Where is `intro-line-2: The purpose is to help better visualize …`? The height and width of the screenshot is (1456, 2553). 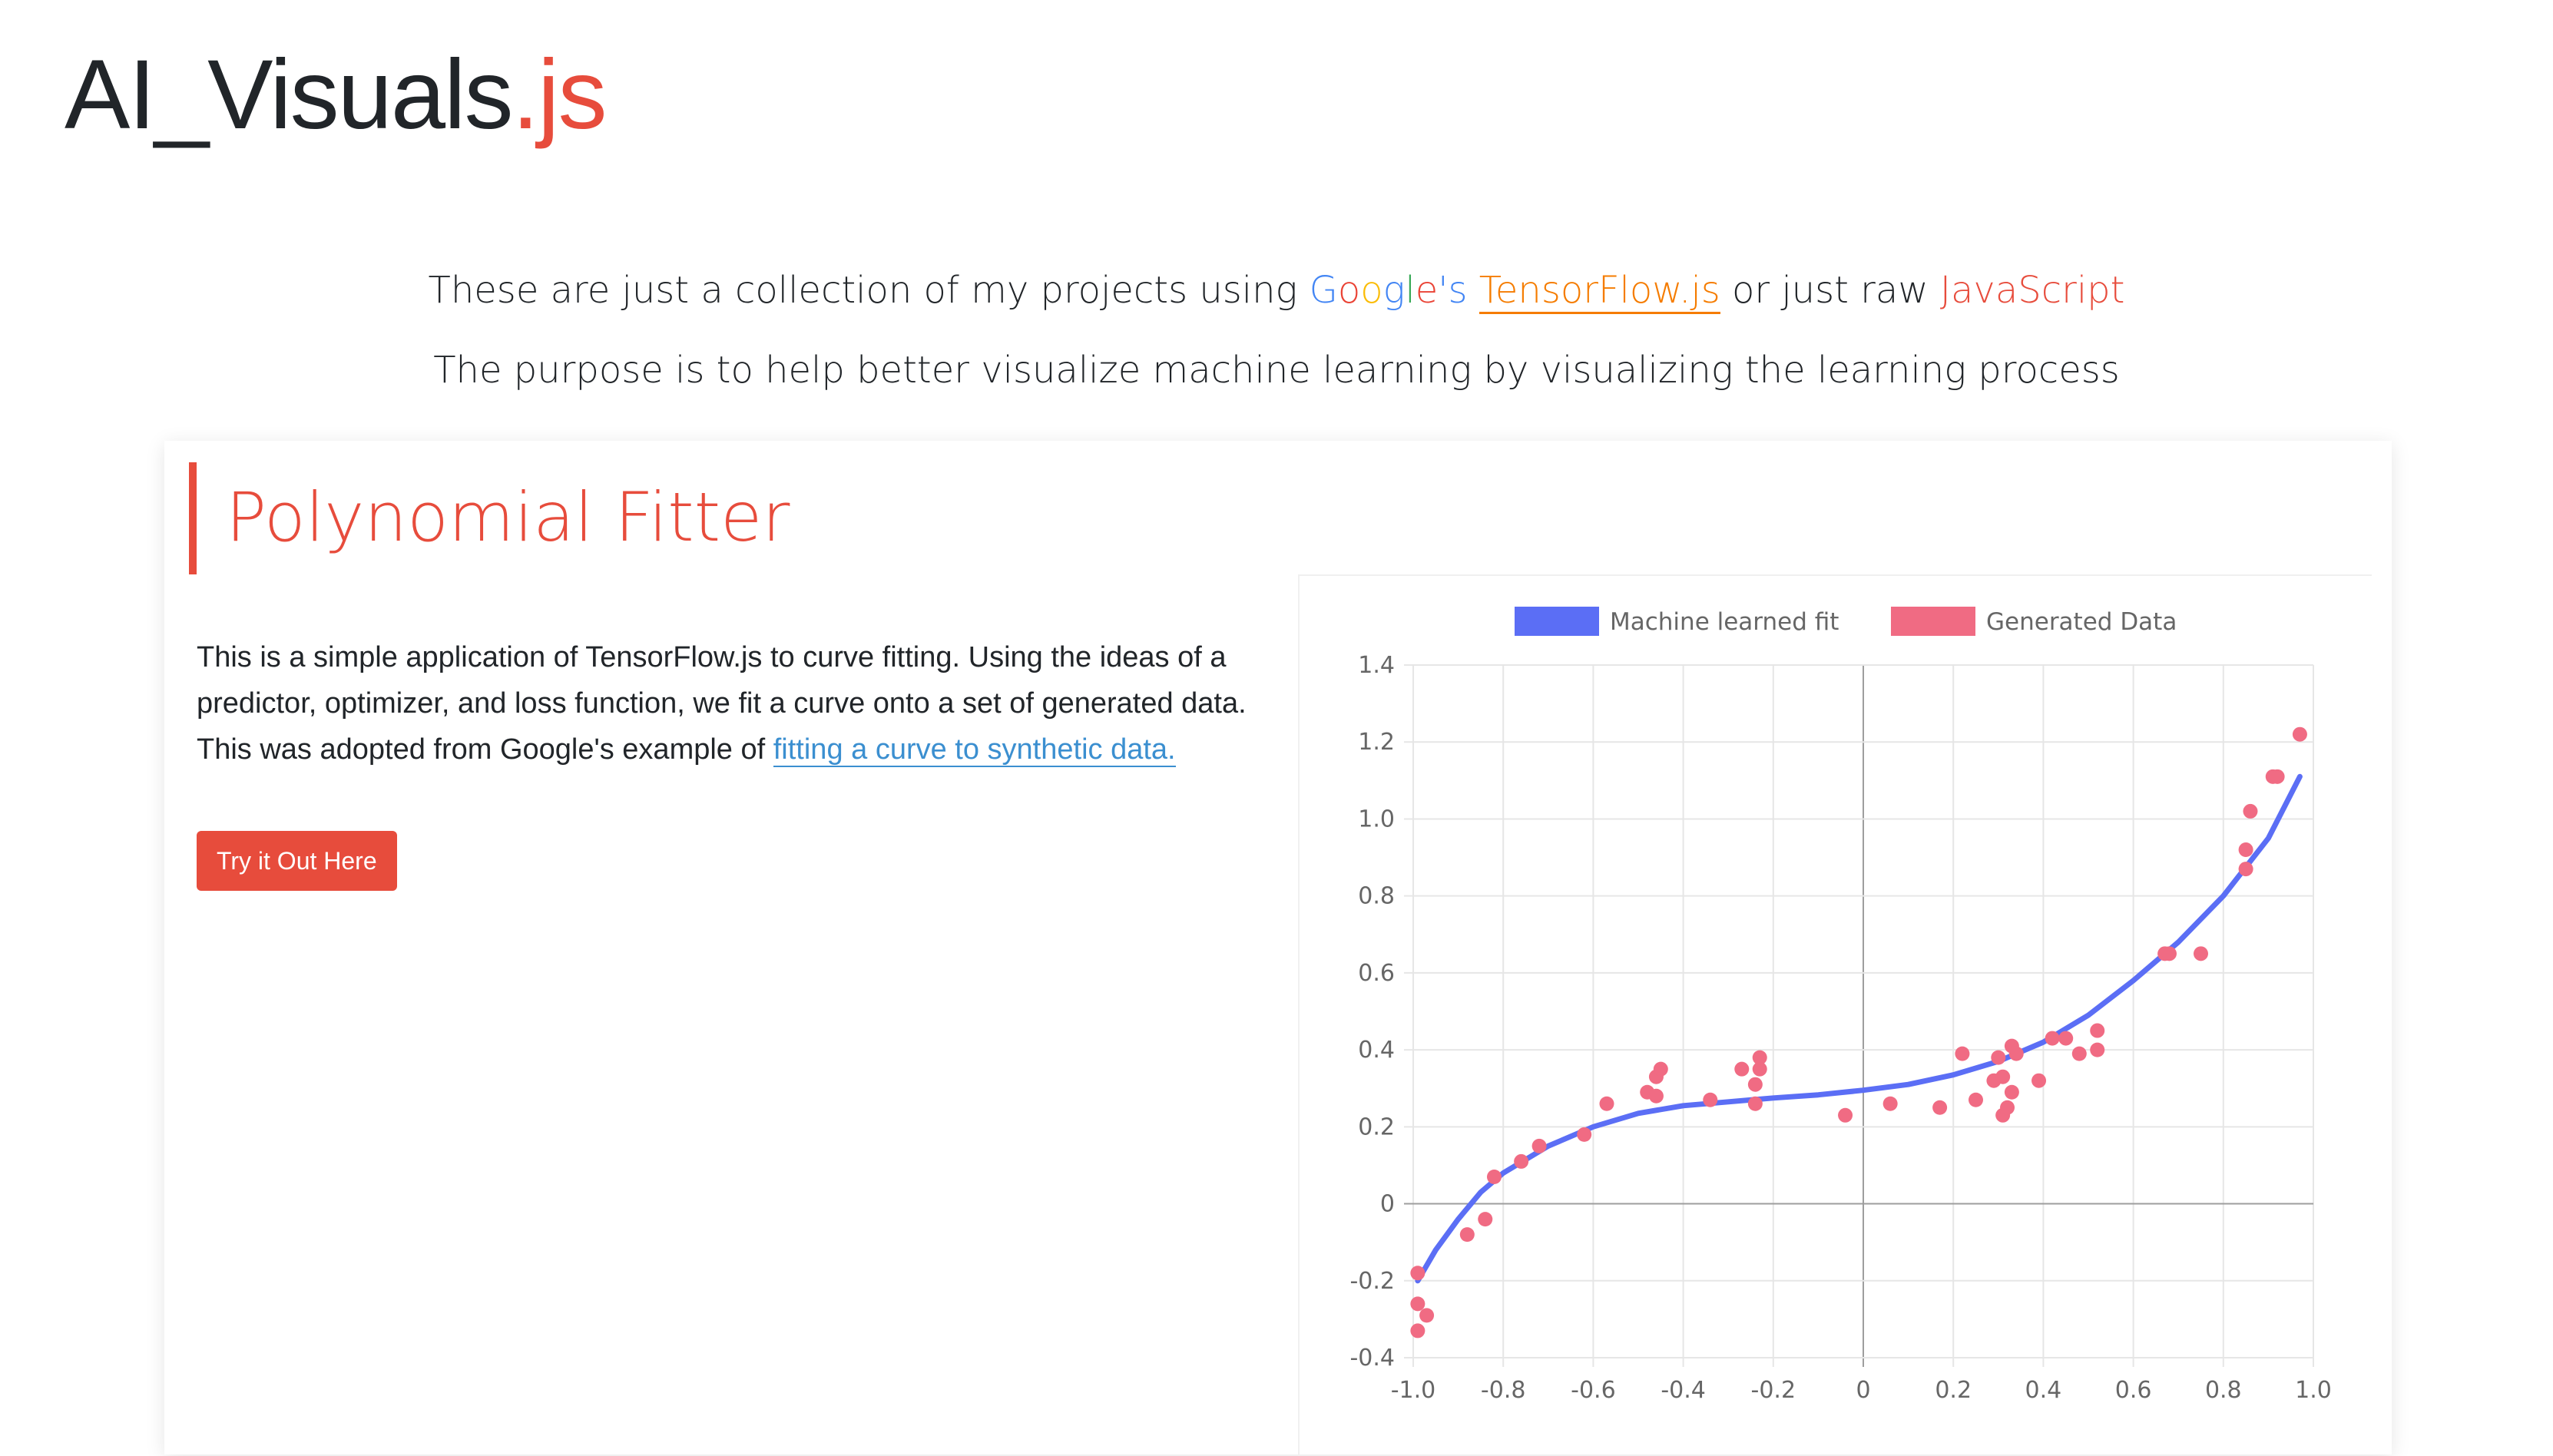
intro-line-2: The purpose is to help better visualize … is located at coordinates (1277, 370).